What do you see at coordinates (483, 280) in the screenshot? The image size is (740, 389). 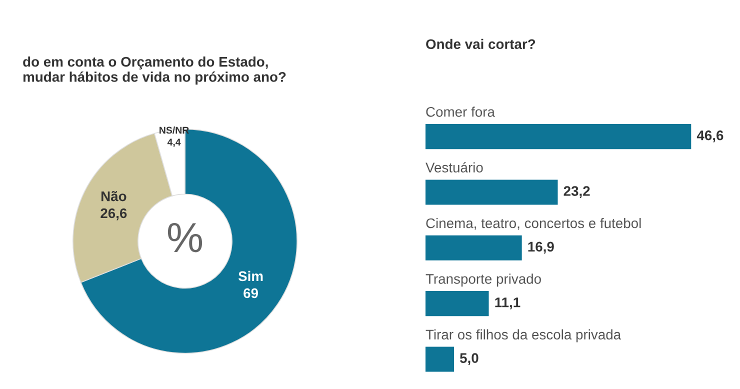 I see `y-tick-label: Transporte privado` at bounding box center [483, 280].